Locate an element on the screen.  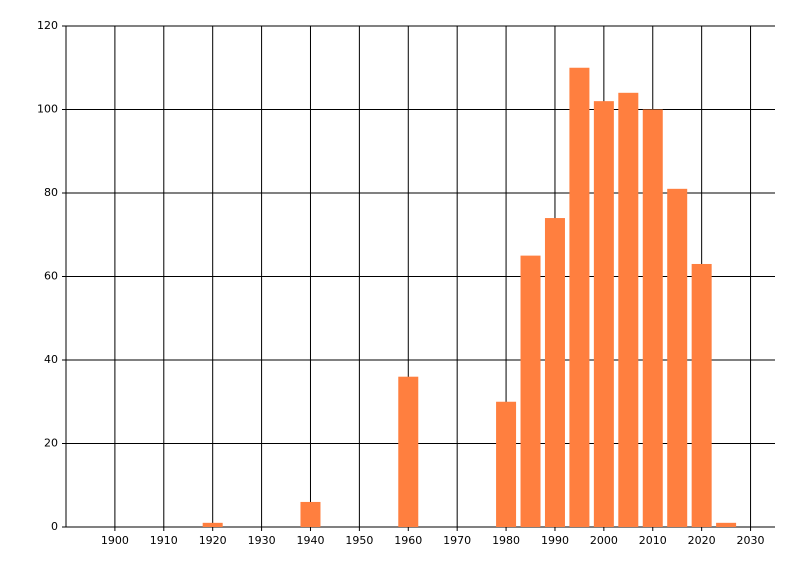
x-tick-label: 1920 is located at coordinates (213, 540).